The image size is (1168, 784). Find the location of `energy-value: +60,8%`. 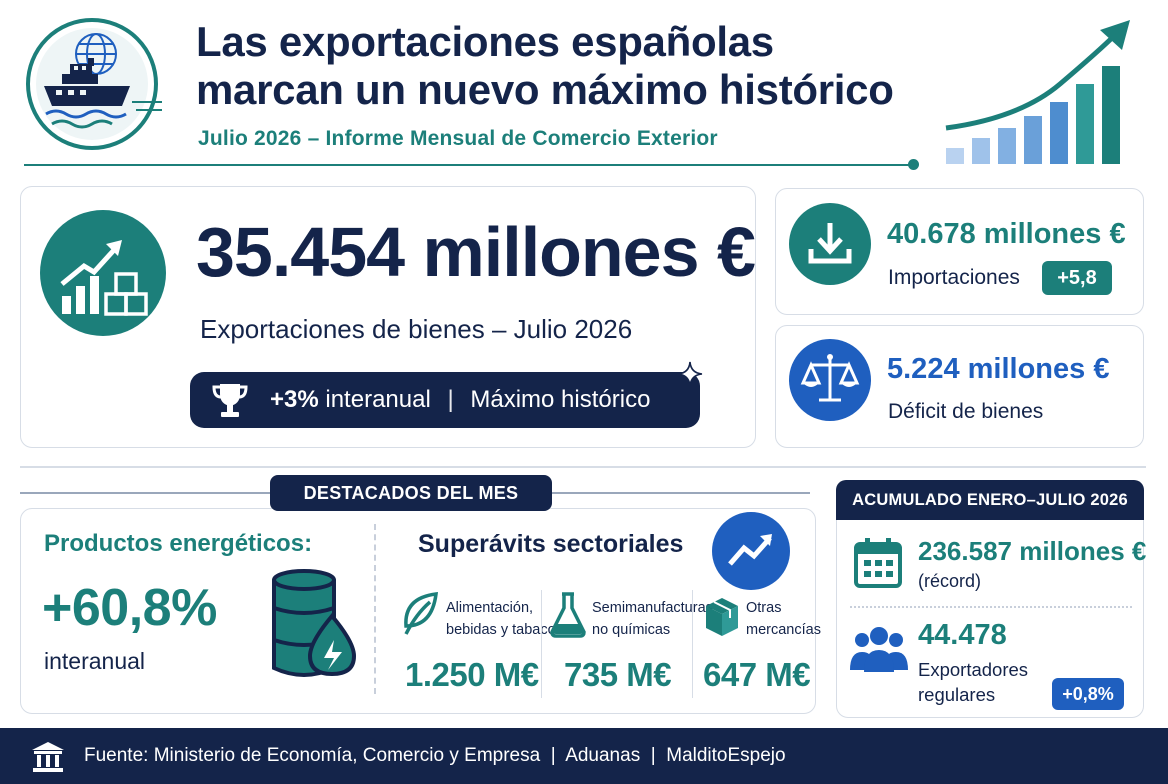

energy-value: +60,8% is located at coordinates (129, 608).